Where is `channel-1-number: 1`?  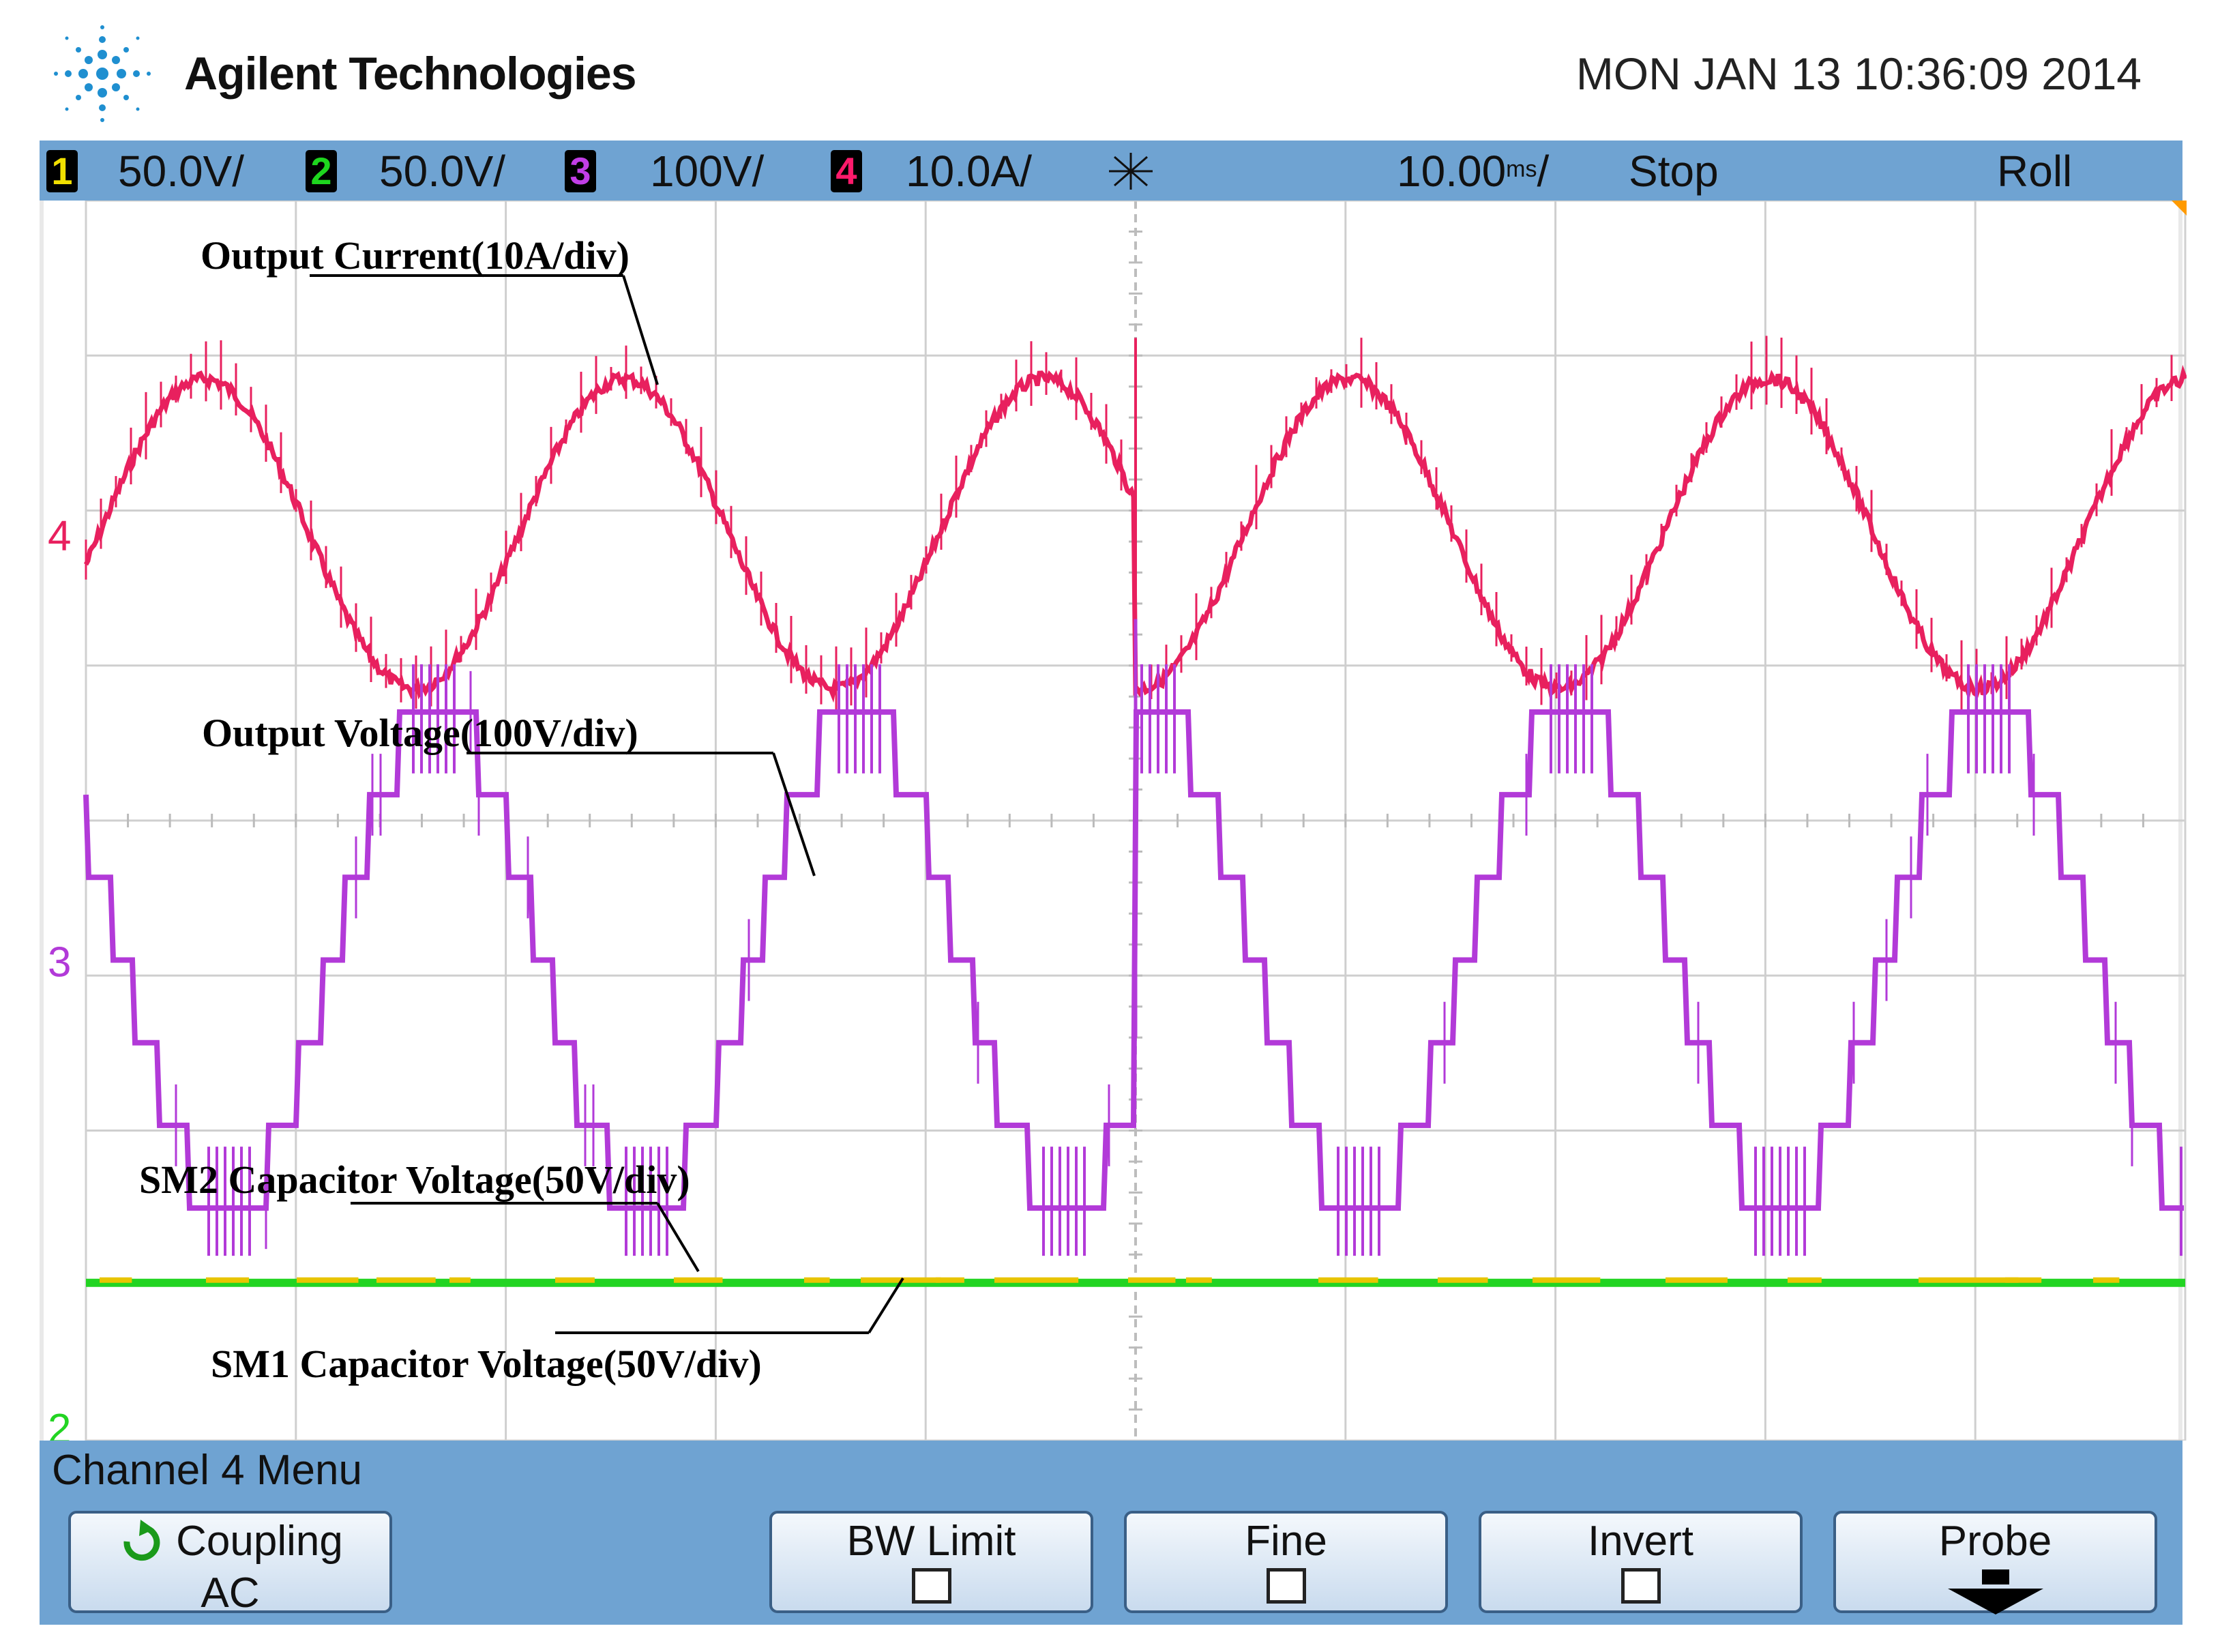 channel-1-number: 1 is located at coordinates (62, 170).